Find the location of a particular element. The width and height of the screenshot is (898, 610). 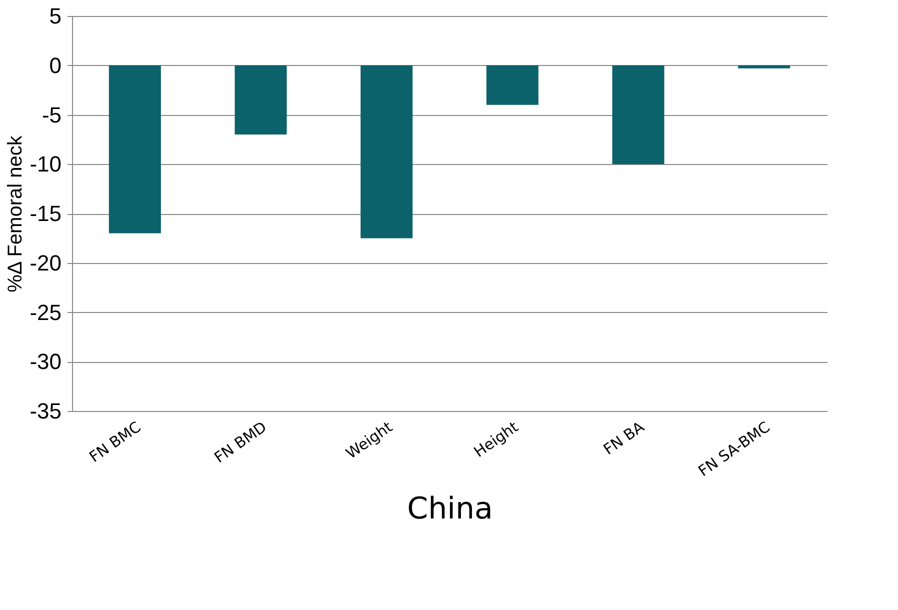

y-tick-label: -35 is located at coordinates (46, 411).